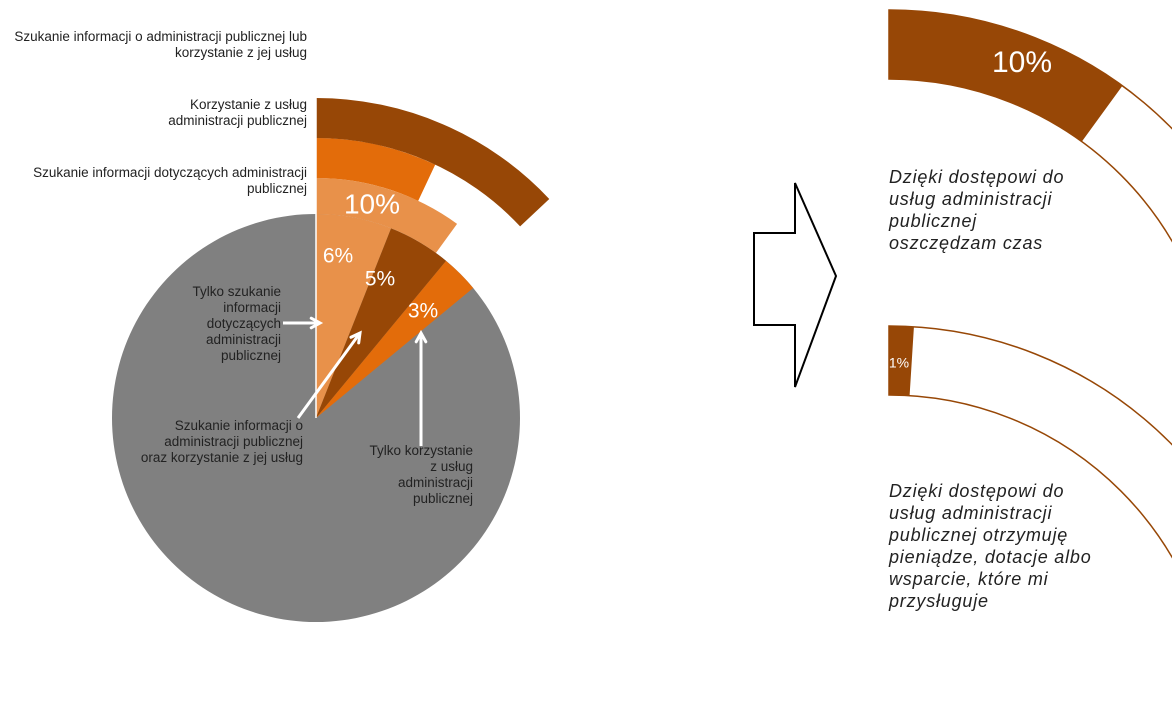 The height and width of the screenshot is (703, 1172). I want to click on slice-label-only-search: 6%, so click(338, 256).